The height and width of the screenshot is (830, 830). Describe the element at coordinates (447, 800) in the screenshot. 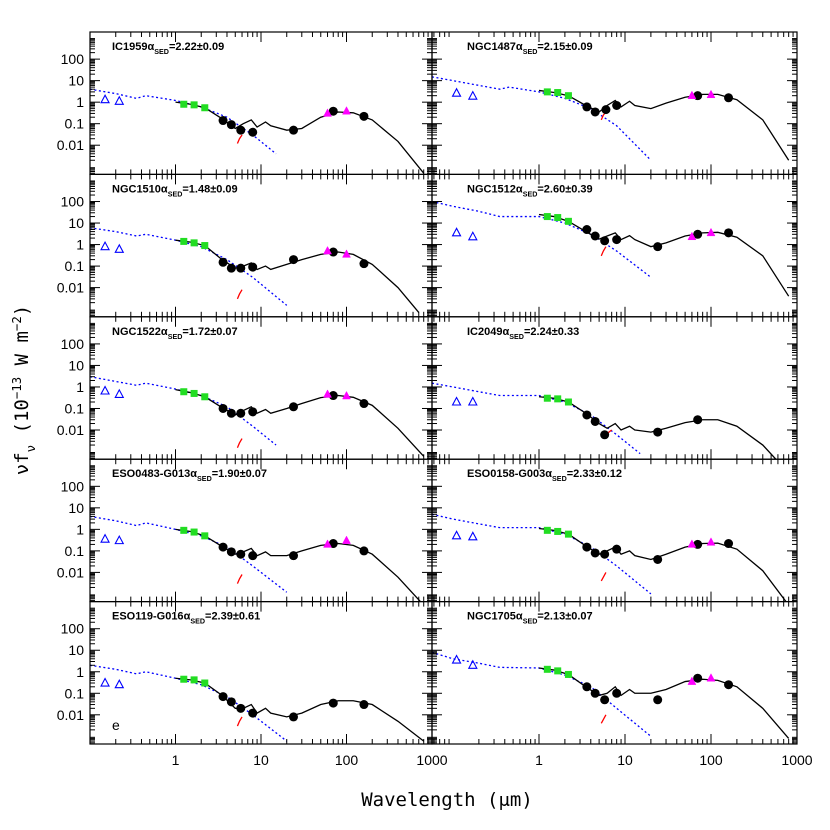

I see `x-axis-label: Wavelength (μm)` at that location.